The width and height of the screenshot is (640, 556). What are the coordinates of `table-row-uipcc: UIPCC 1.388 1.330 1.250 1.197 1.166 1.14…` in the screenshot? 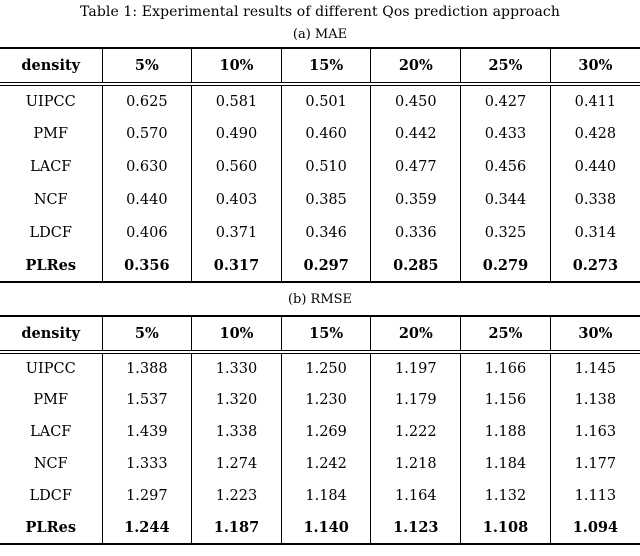 It's located at (320, 368).